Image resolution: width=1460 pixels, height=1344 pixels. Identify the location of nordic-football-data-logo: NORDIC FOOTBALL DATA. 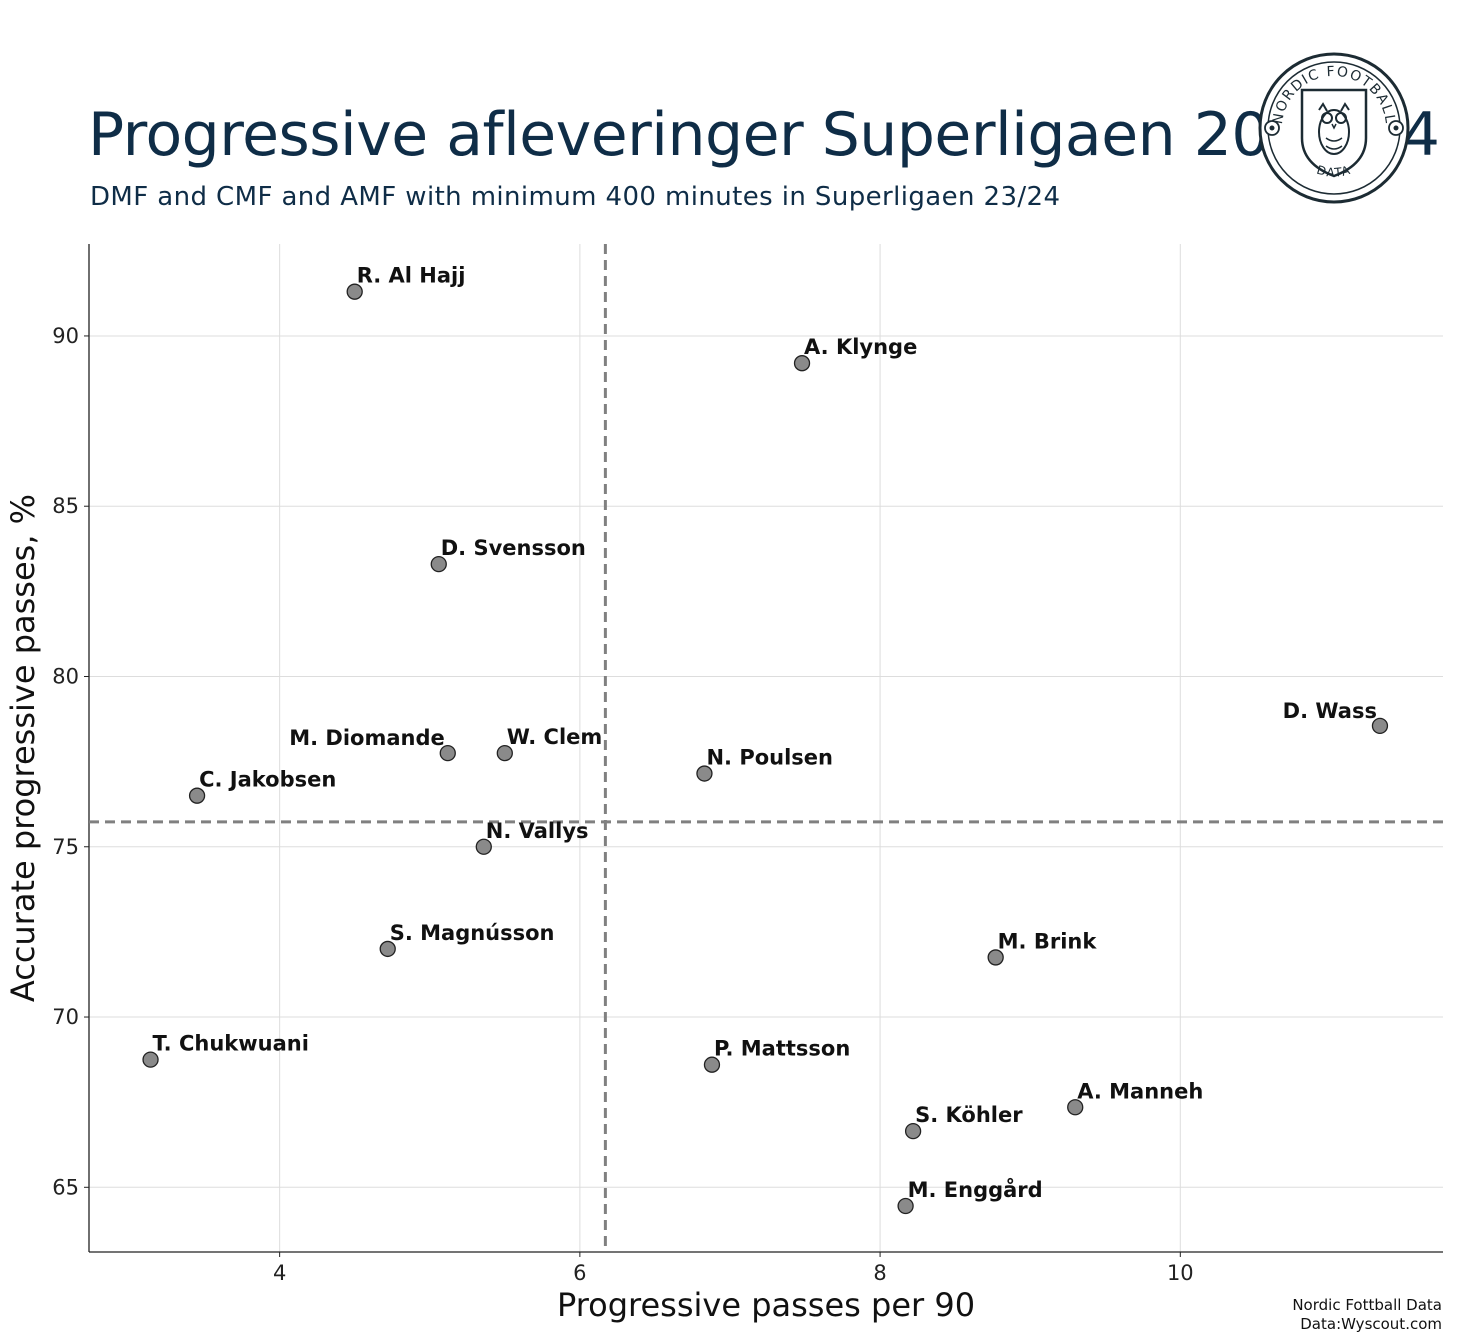
(1334, 128).